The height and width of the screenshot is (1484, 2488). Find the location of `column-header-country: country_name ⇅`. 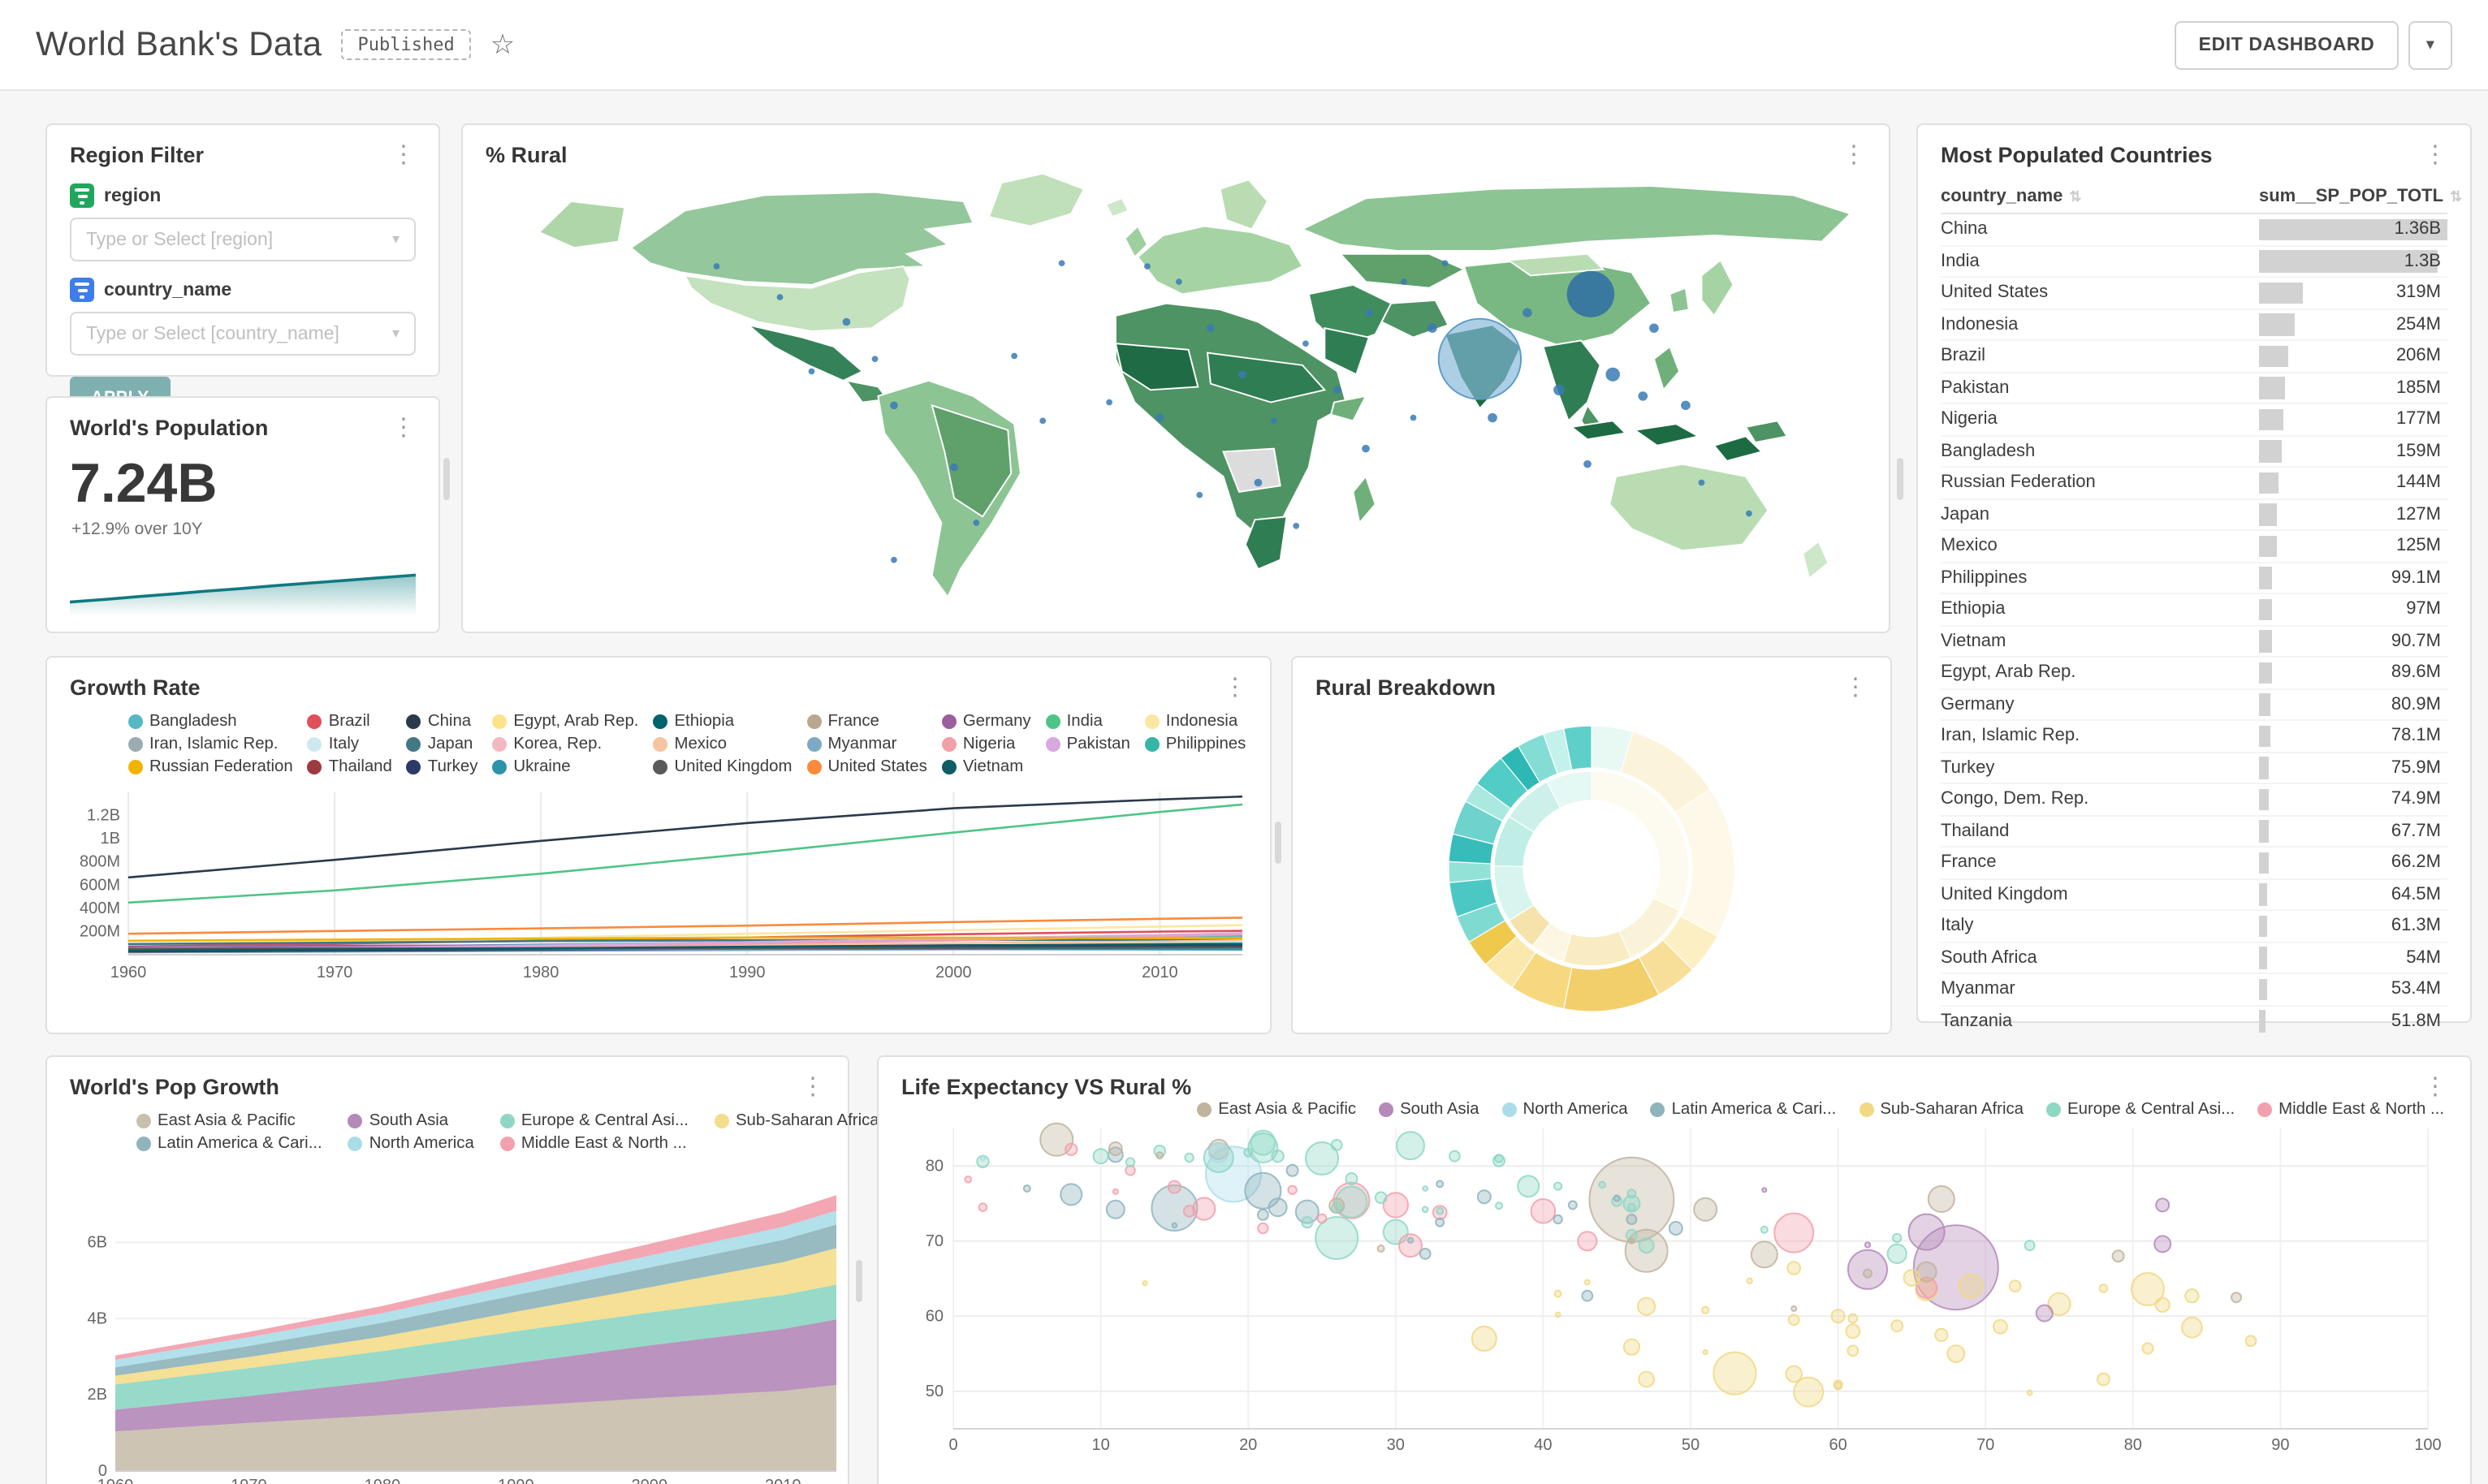

column-header-country: country_name ⇅ is located at coordinates (2011, 196).